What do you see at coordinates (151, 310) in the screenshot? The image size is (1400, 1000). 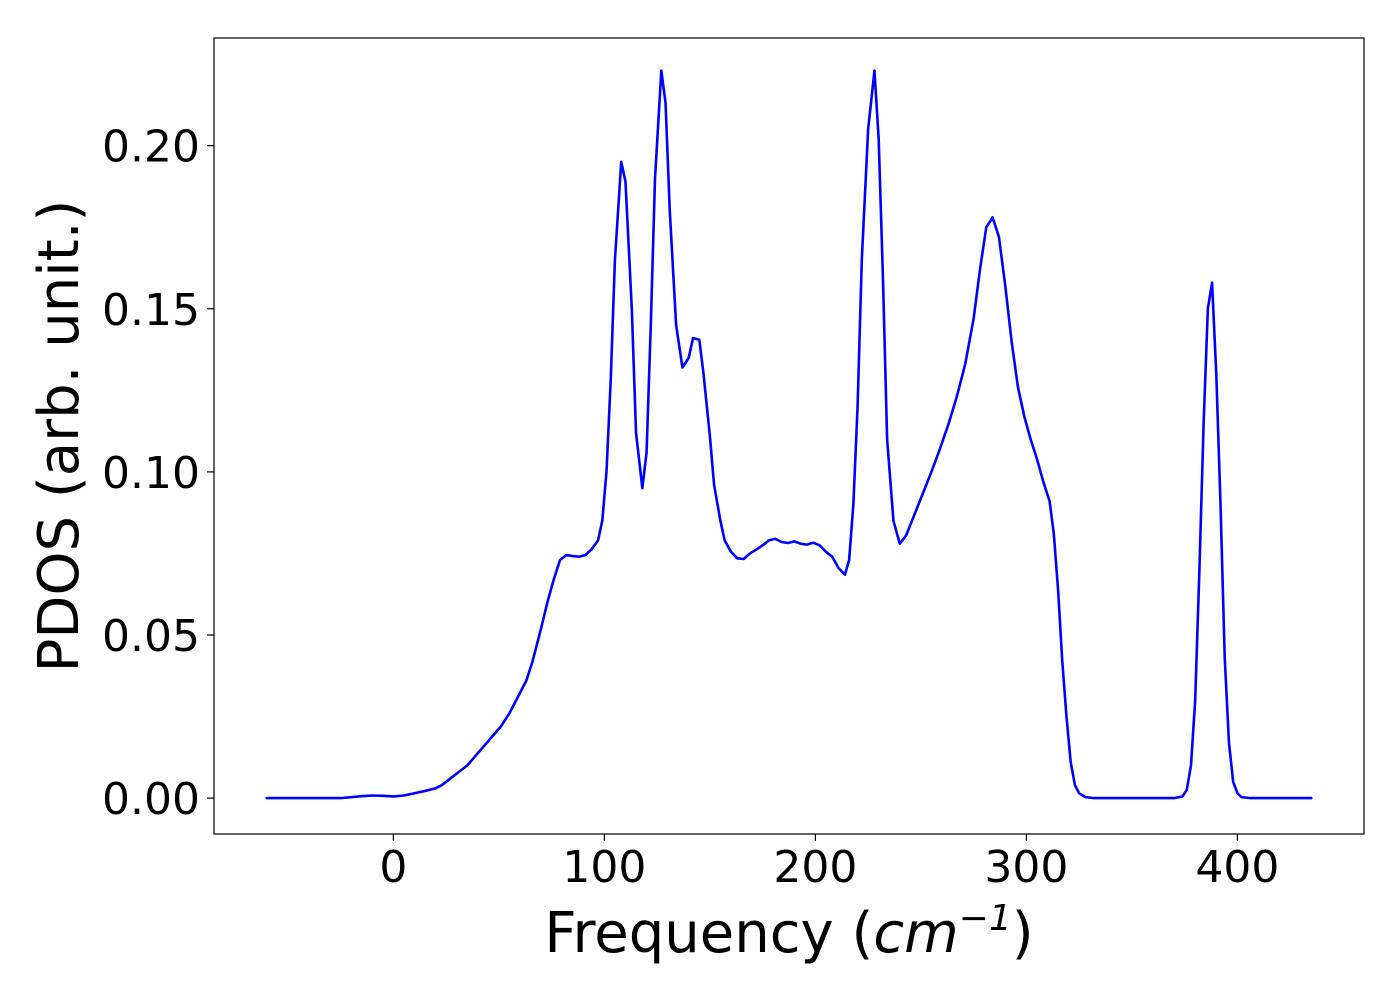 I see `y-tick-label: 0.15` at bounding box center [151, 310].